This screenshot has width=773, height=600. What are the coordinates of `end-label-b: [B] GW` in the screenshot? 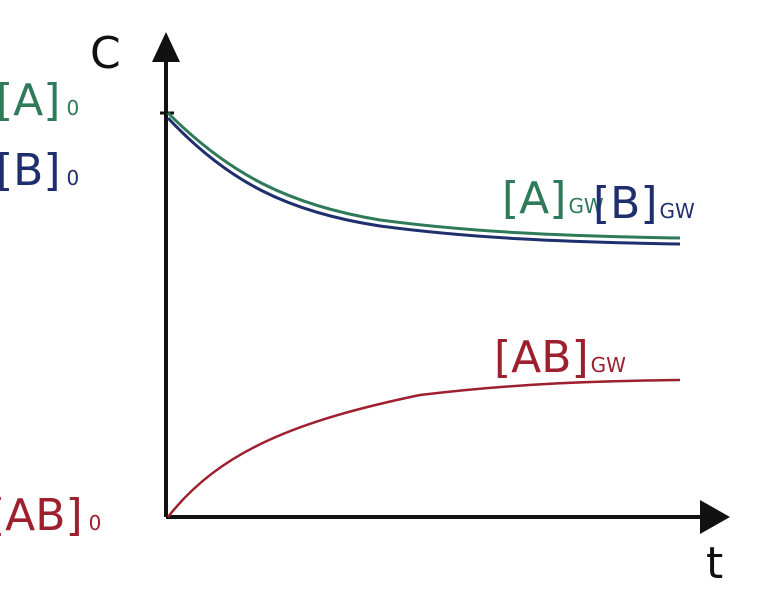 It's located at (644, 203).